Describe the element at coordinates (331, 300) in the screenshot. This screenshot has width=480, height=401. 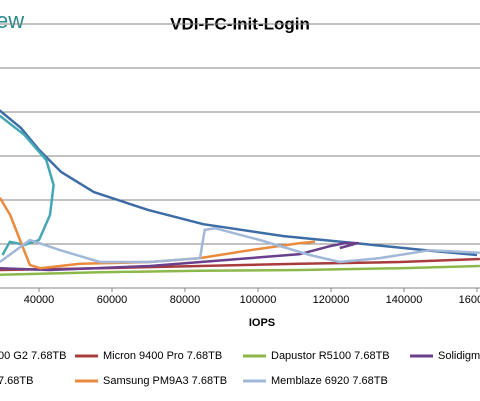
I see `x-tick-label: 120000` at that location.